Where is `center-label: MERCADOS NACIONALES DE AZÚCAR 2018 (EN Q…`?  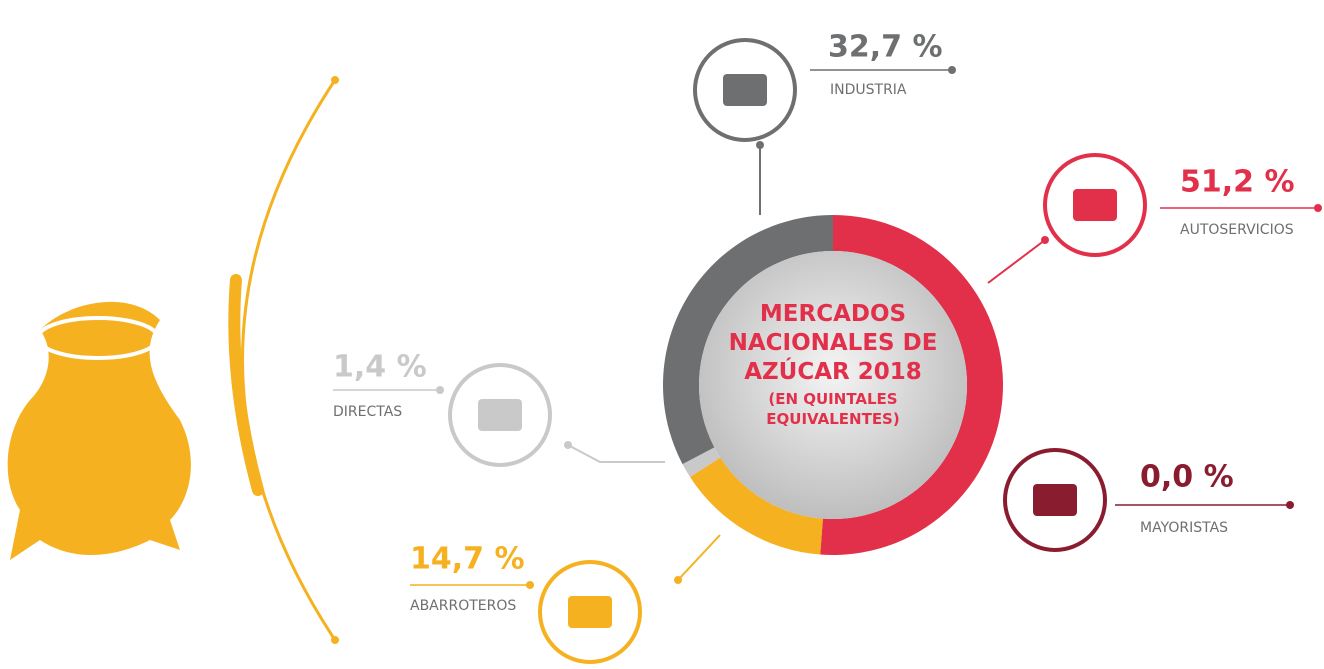
center-label: MERCADOS NACIONALES DE AZÚCAR 2018 (EN Q… is located at coordinates (833, 364).